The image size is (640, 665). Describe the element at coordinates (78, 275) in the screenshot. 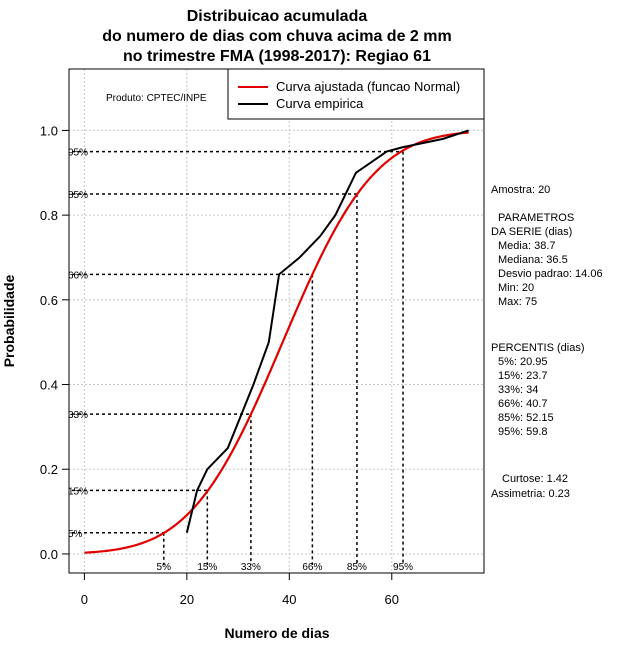

I see `guide-label-left: 66%` at that location.